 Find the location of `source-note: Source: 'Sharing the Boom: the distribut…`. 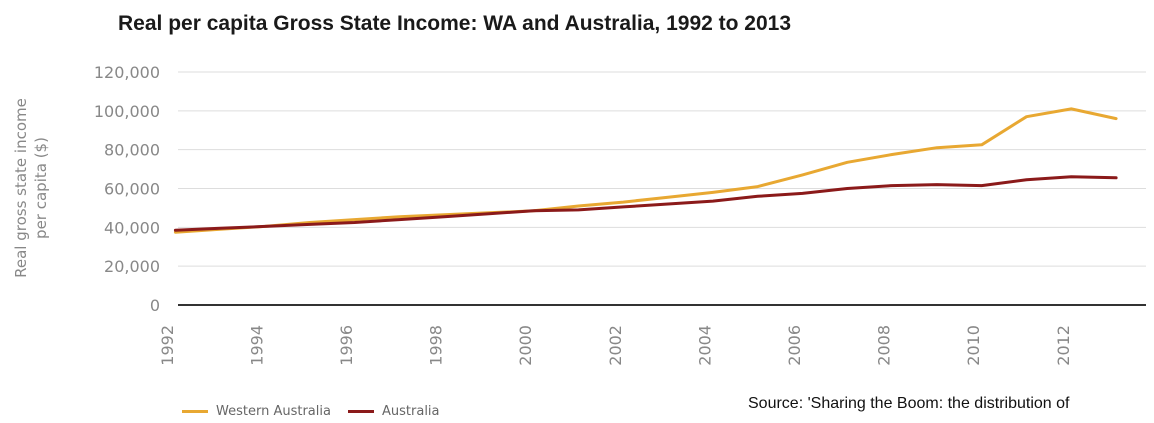

source-note: Source: 'Sharing the Boom: the distribut… is located at coordinates (909, 403).